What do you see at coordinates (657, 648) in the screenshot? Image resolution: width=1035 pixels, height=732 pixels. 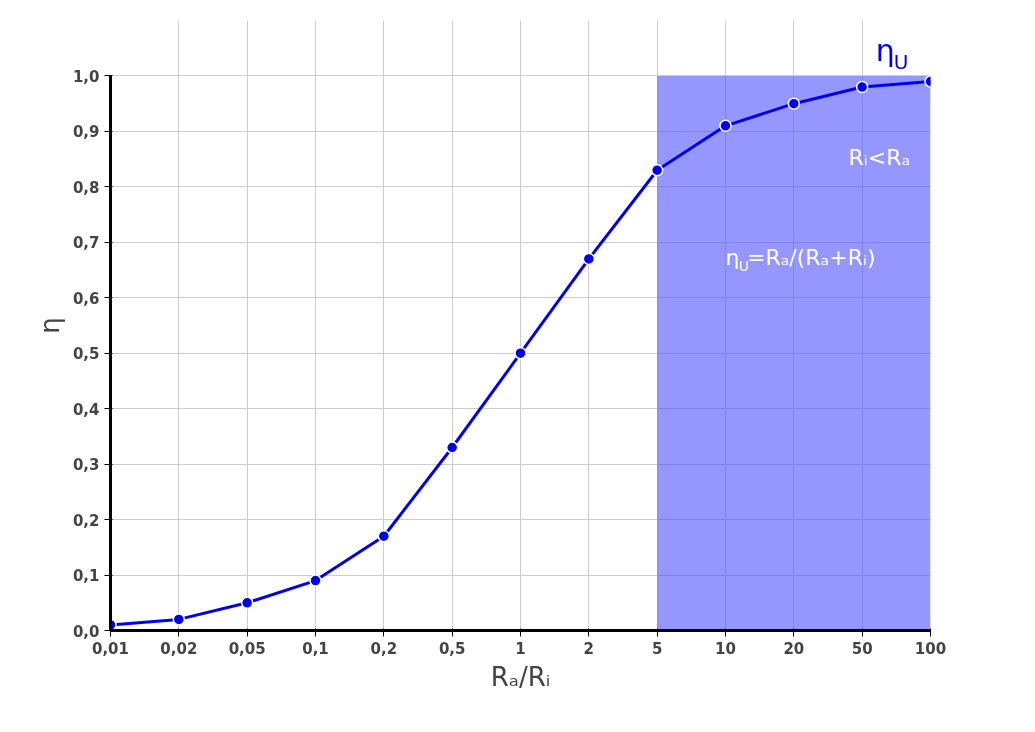 I see `x-tick-label: 5` at bounding box center [657, 648].